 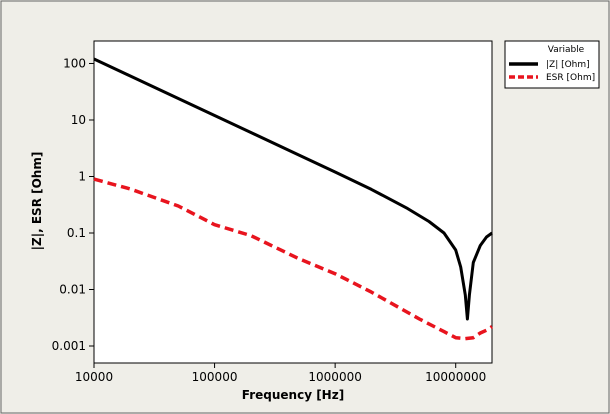 What do you see at coordinates (568, 65) in the screenshot?
I see `legend-entry-z: |Z| [Ohm]` at bounding box center [568, 65].